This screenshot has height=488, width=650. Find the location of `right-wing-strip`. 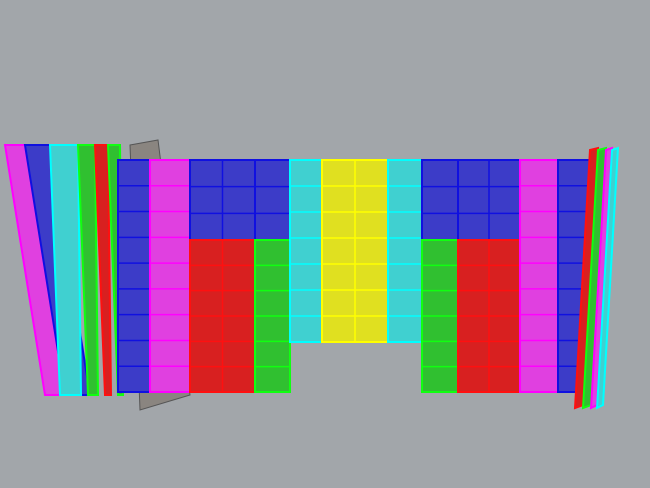

right-wing-strip is located at coordinates (607, 278).